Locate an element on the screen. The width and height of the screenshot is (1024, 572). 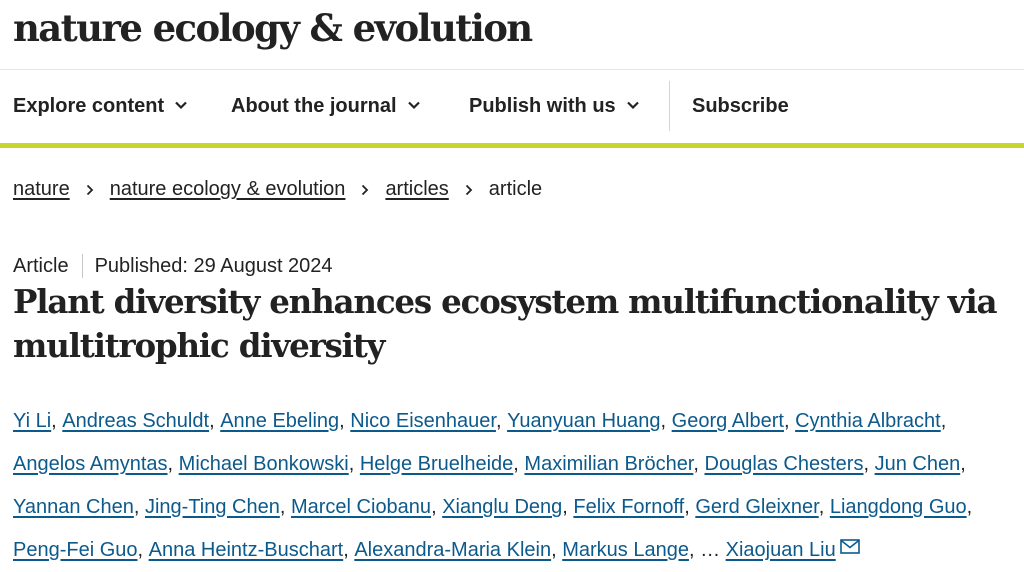
author-item: Michael Bonkowski, is located at coordinates (269, 464).